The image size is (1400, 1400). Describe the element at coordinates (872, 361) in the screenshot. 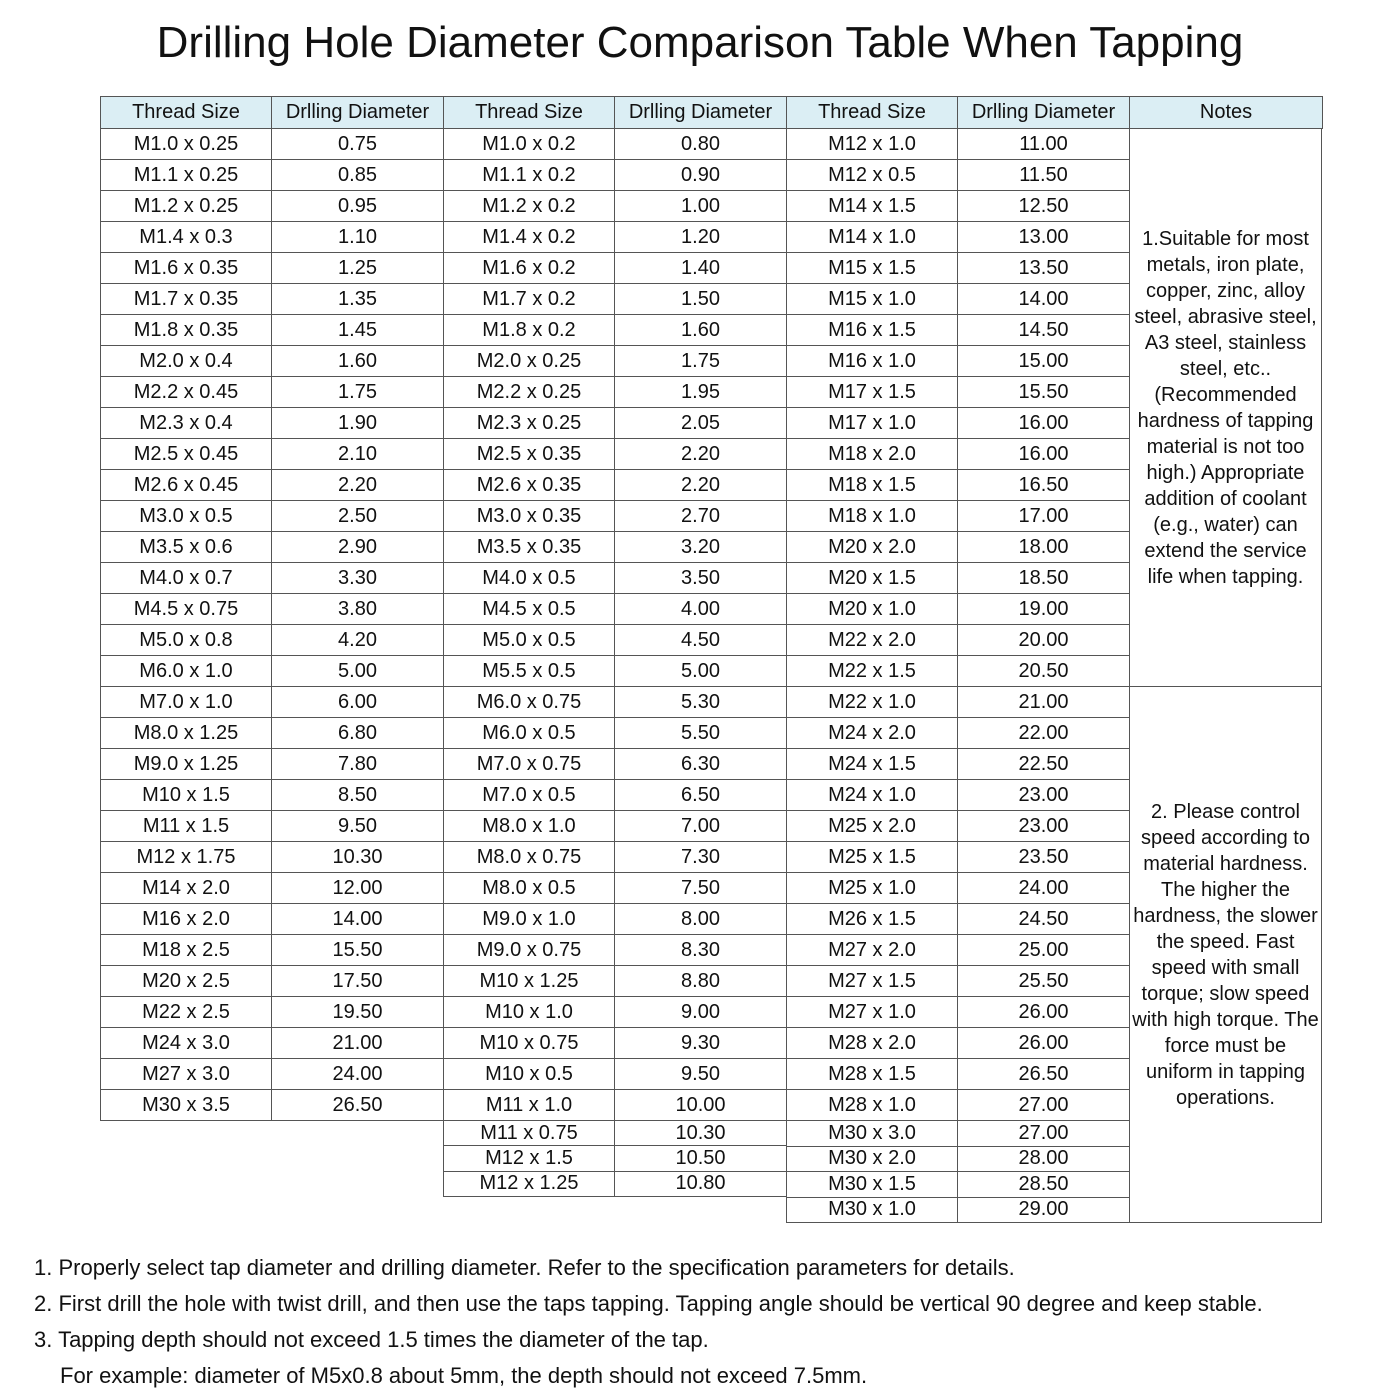

I see `thread-size-cell: M16 x 1.0` at that location.